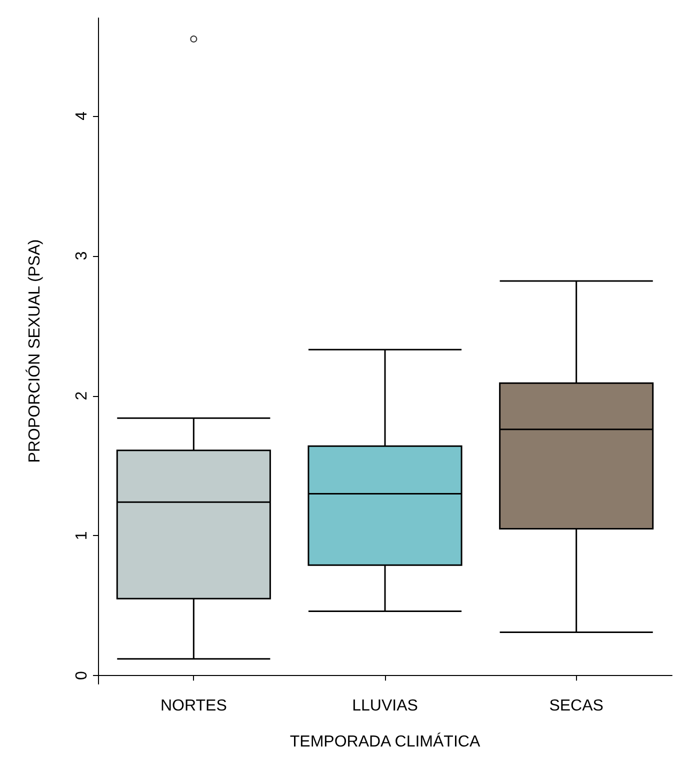 The height and width of the screenshot is (772, 700). What do you see at coordinates (576, 706) in the screenshot?
I see `x-tick-label: SECAS` at bounding box center [576, 706].